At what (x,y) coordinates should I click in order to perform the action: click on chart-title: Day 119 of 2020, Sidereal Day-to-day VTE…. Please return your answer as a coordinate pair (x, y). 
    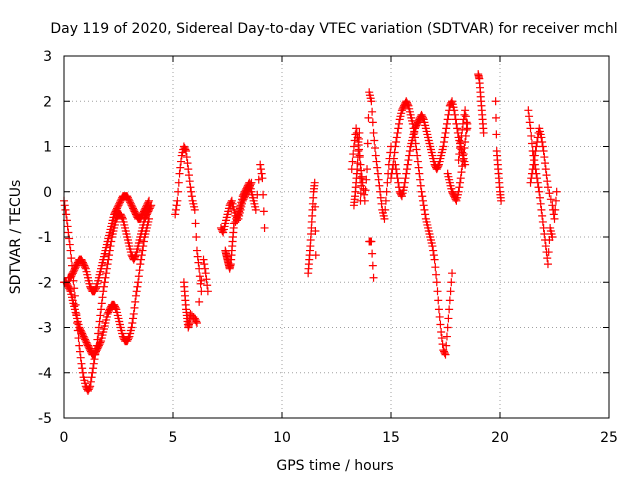
    Looking at the image, I should click on (333, 29).